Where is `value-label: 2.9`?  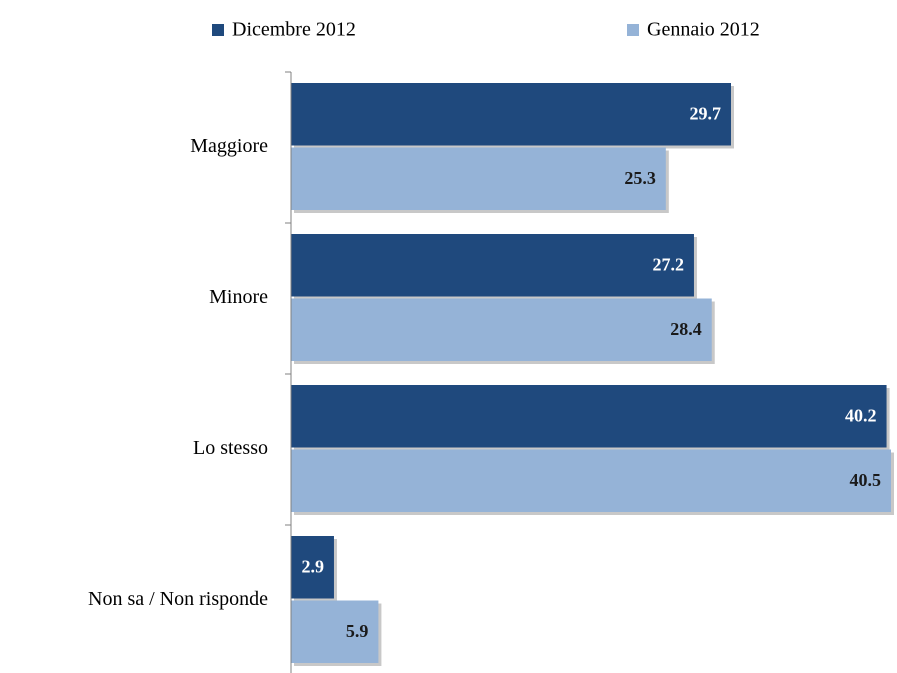
value-label: 2.9 is located at coordinates (312, 566).